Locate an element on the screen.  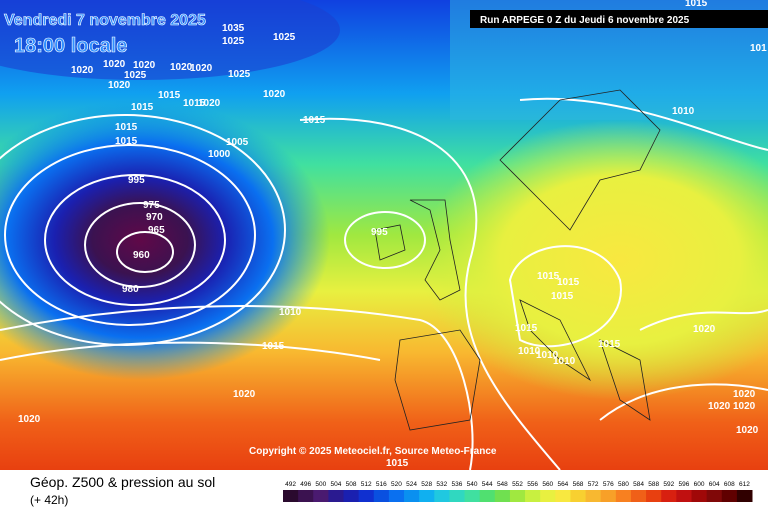
isobar-label: 970 is located at coordinates (154, 217).